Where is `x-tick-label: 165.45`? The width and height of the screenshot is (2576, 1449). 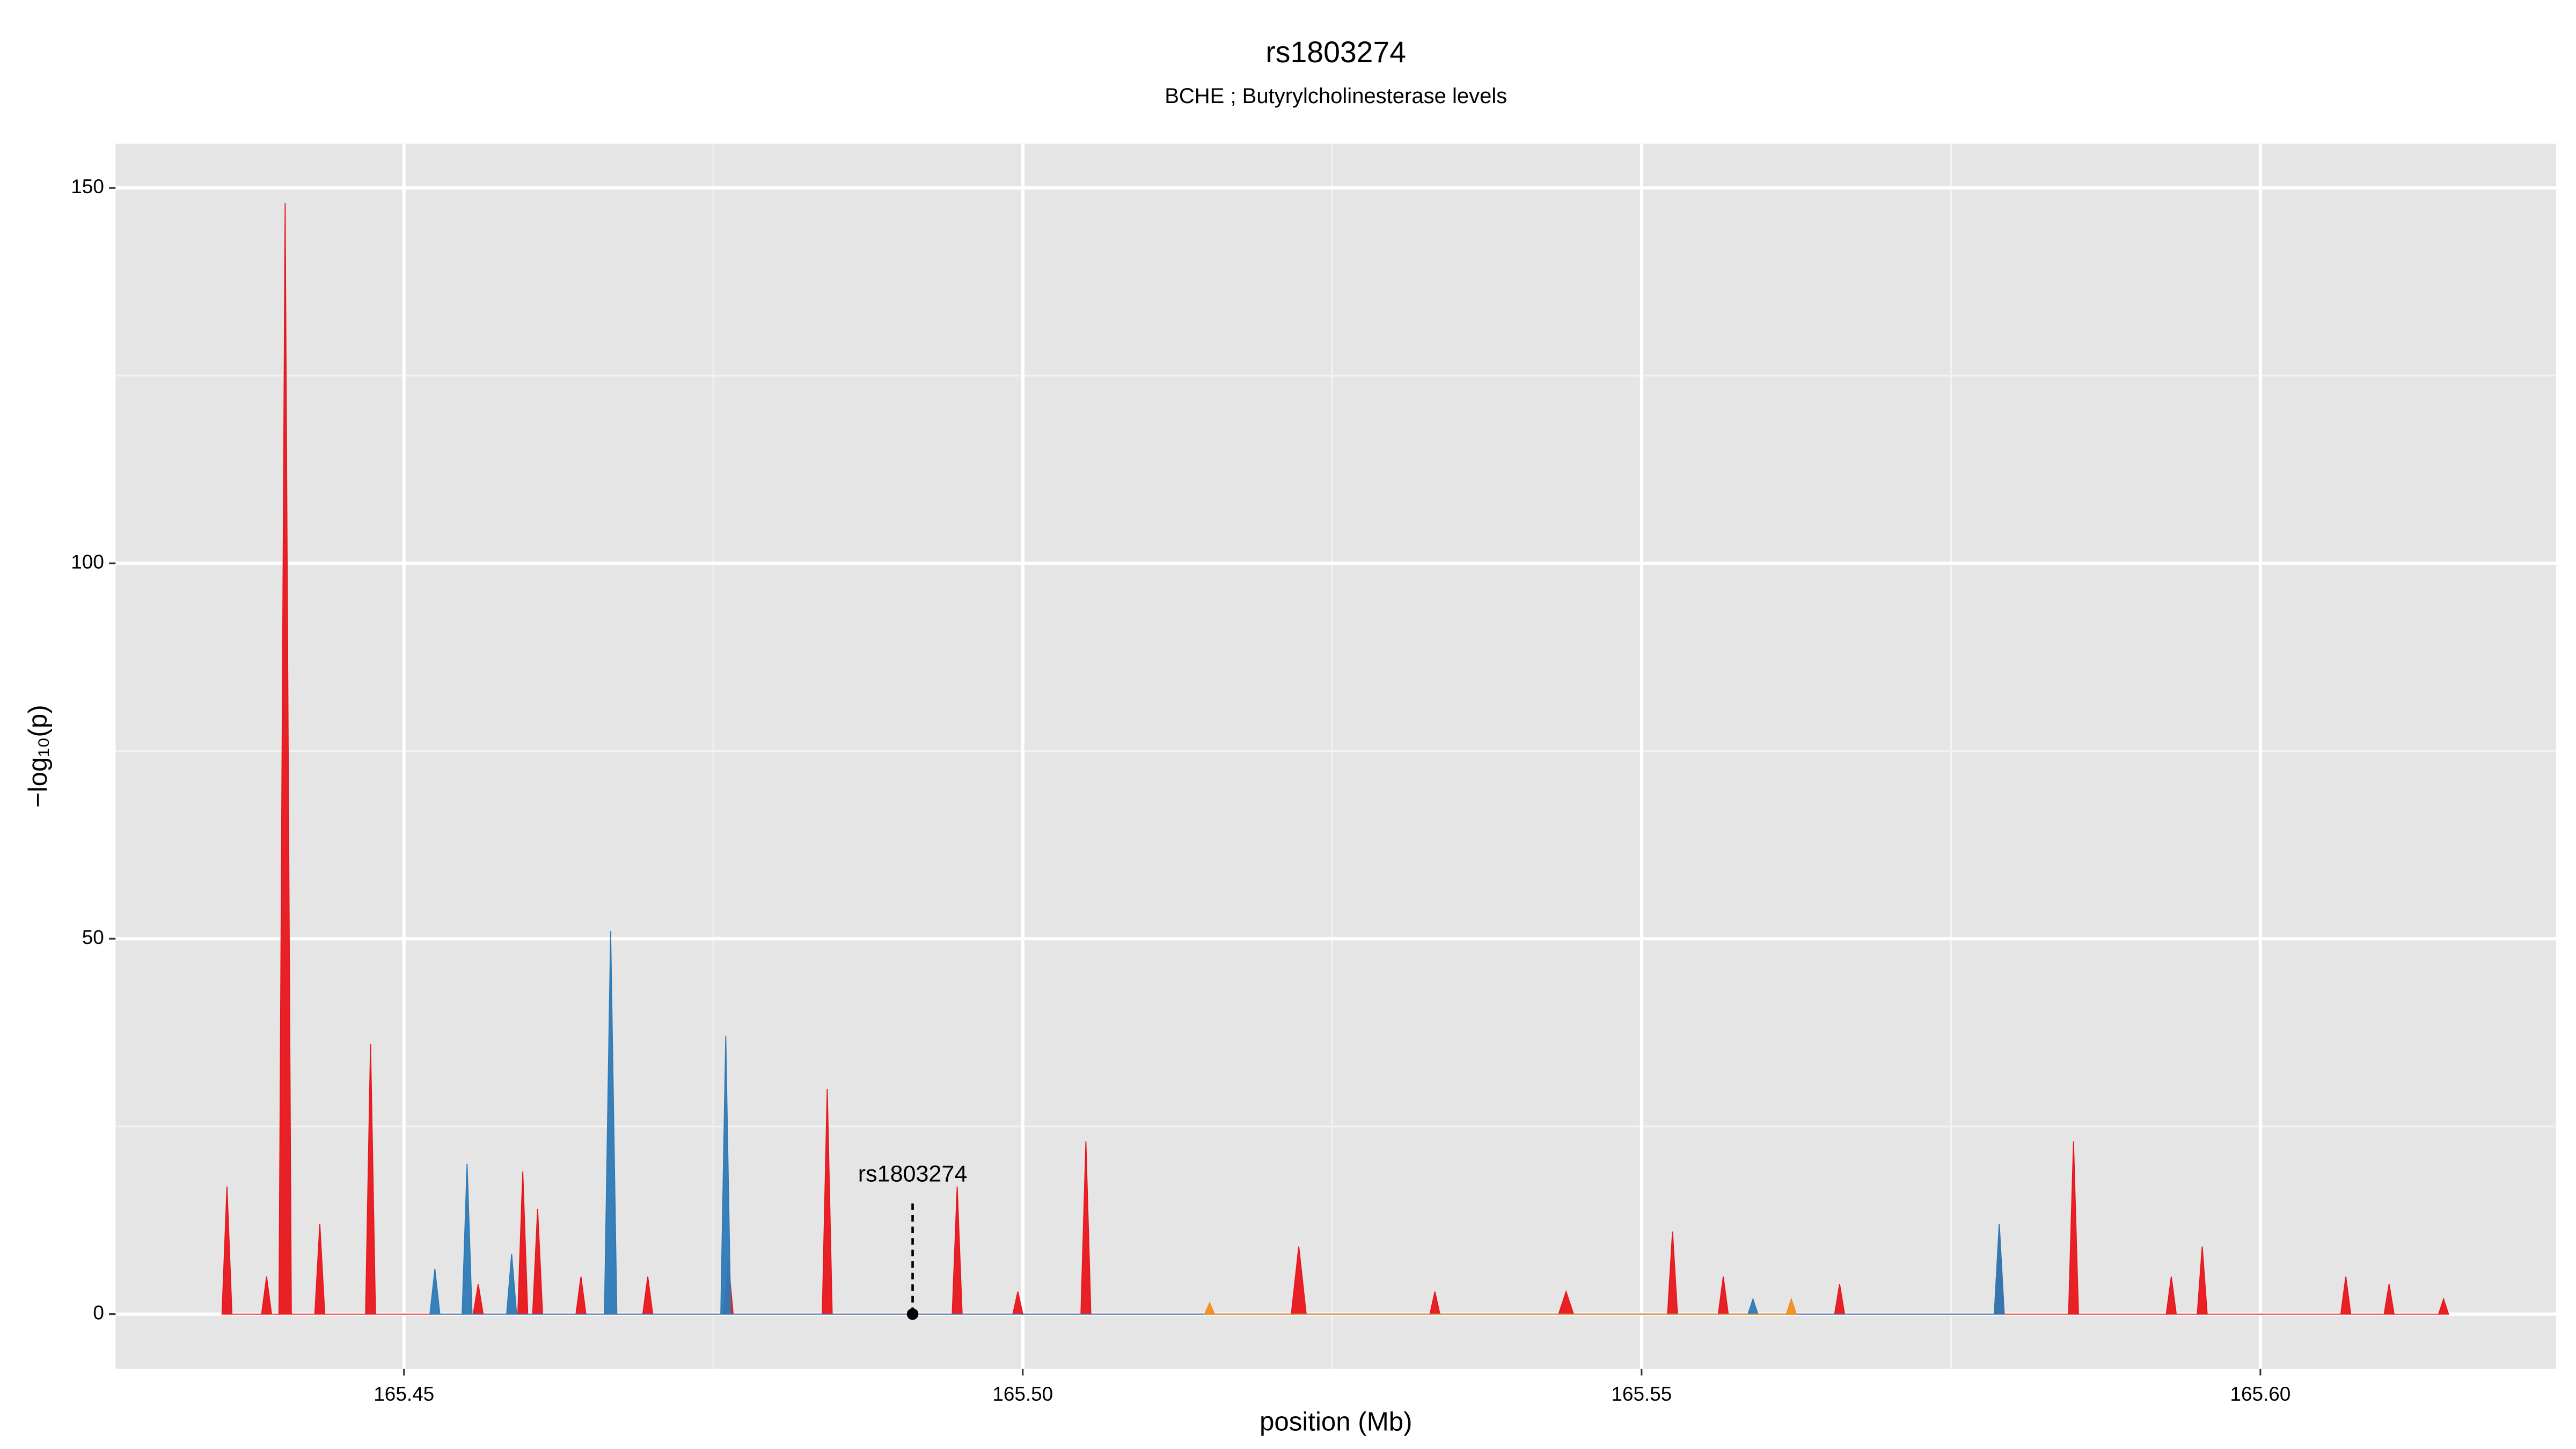
x-tick-label: 165.45 is located at coordinates (404, 1394).